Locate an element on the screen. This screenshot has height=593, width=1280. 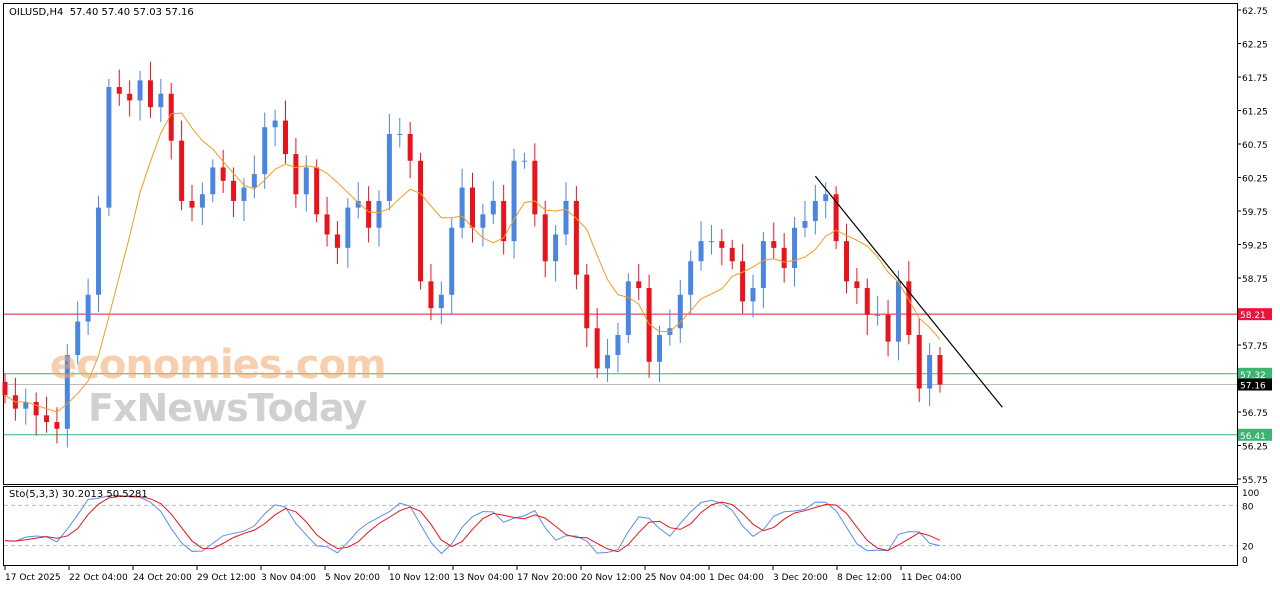
x-tick-label: 17 Nov 20:00 is located at coordinates (547, 578).